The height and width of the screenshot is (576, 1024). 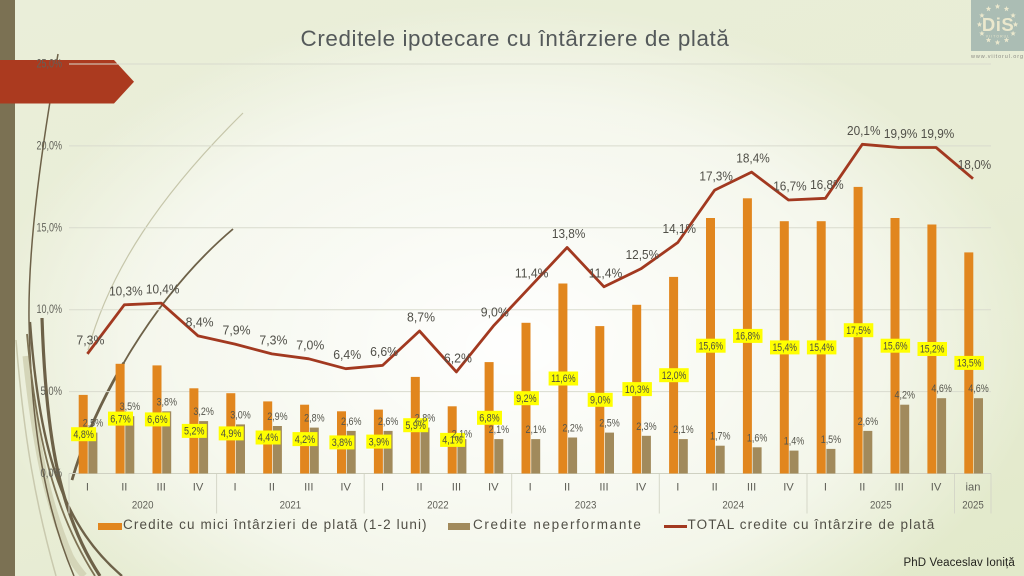 I want to click on svg-text: 17,5%, so click(x=858, y=331).